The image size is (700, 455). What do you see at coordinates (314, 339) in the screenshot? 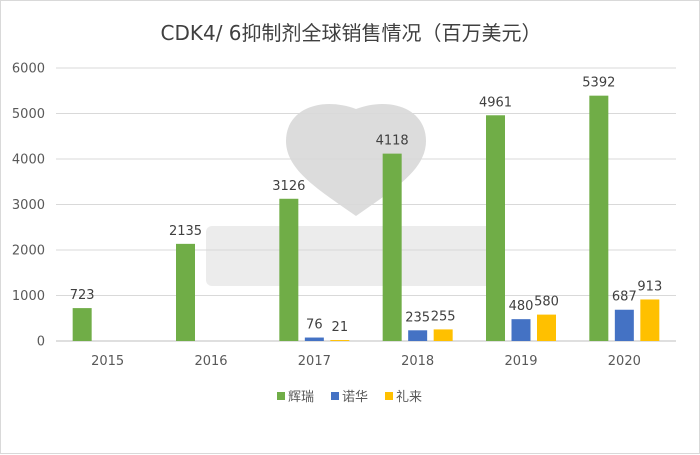
I see `bar-诺华-2017` at bounding box center [314, 339].